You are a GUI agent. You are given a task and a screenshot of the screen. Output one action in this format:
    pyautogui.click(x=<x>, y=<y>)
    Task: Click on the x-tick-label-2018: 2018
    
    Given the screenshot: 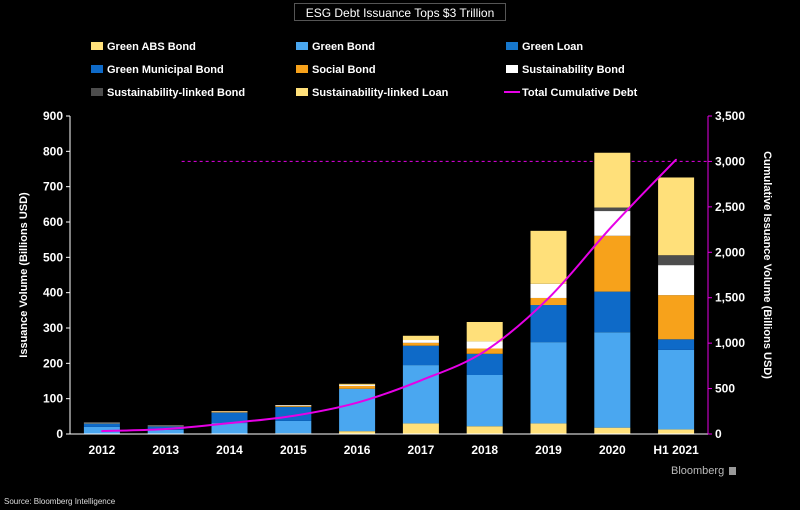 What is the action you would take?
    pyautogui.click(x=484, y=450)
    